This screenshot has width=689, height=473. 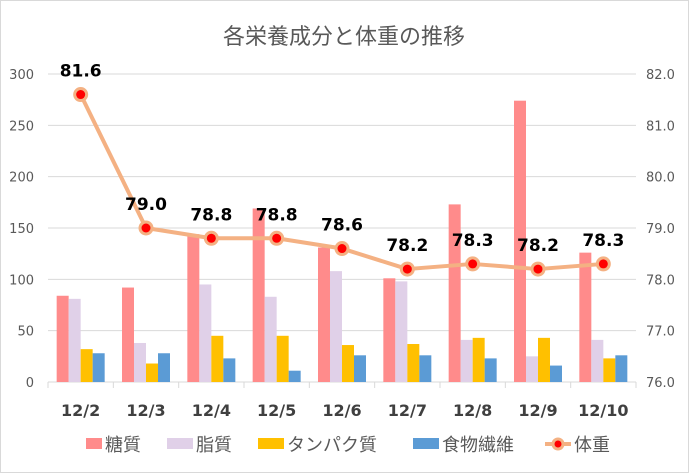 What do you see at coordinates (21, 126) in the screenshot?
I see `y-left-tick-label: 250` at bounding box center [21, 126].